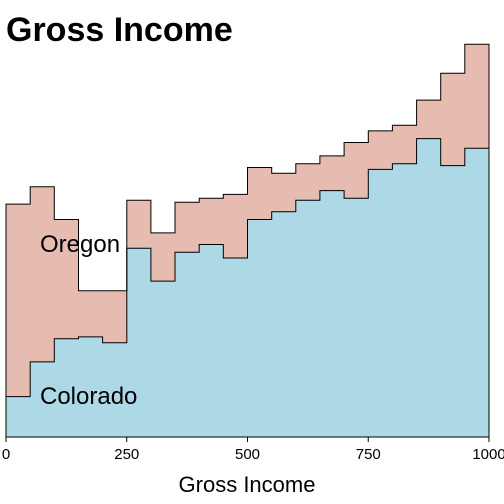 This screenshot has width=504, height=504. Describe the element at coordinates (119, 30) in the screenshot. I see `chart-title: Gross Income` at that location.